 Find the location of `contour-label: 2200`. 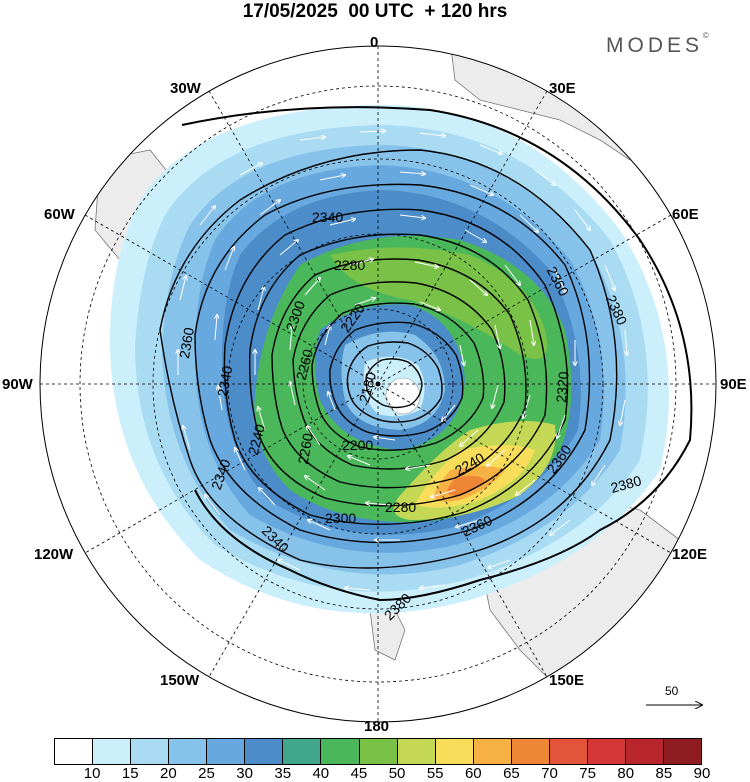

contour-label: 2200 is located at coordinates (357, 445).